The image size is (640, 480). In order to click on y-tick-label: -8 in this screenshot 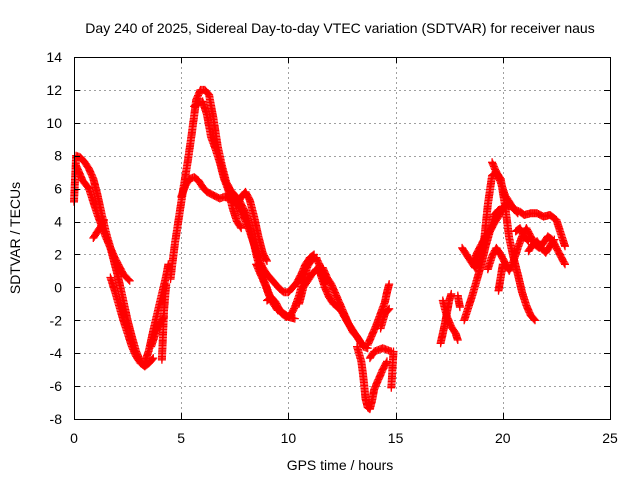, I will do `click(56, 419)`.